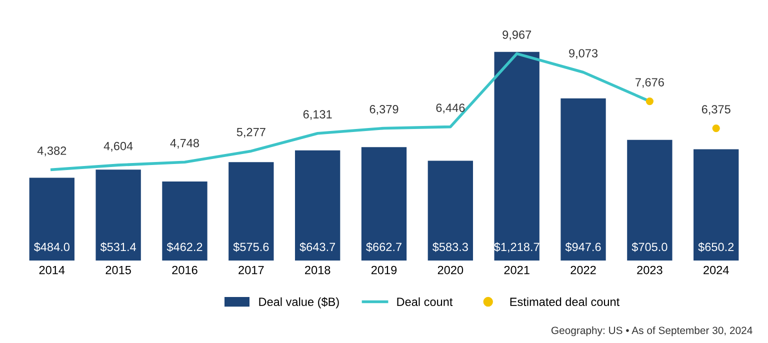 Image resolution: width=768 pixels, height=343 pixels. I want to click on x-tick-label: 2015, so click(118, 270).